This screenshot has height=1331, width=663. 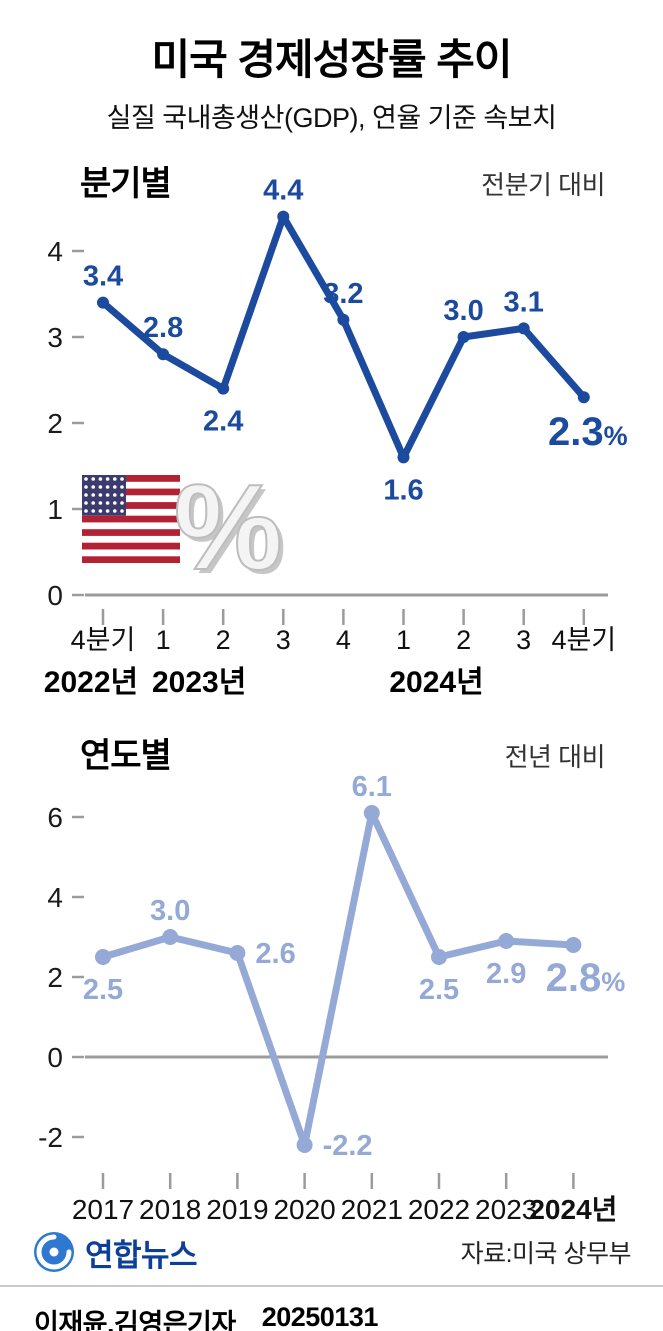 I want to click on data-label: 3.2, so click(x=343, y=294).